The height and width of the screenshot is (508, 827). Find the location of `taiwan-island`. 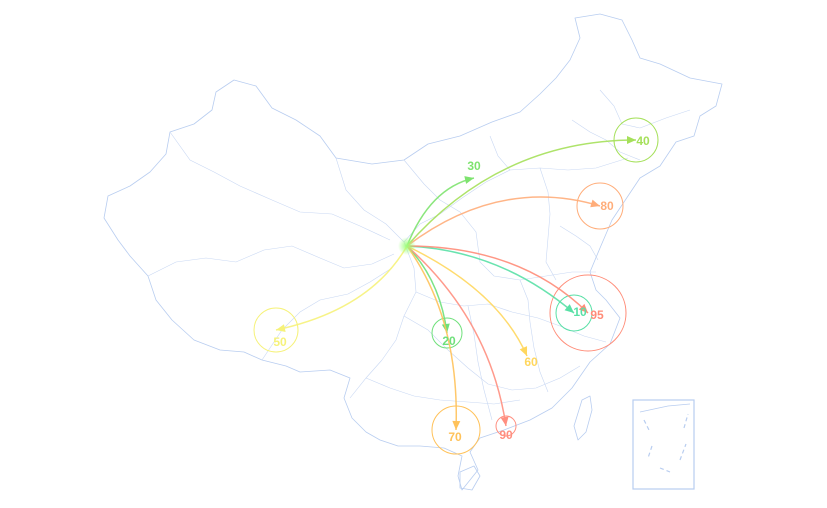

taiwan-island is located at coordinates (583, 418).